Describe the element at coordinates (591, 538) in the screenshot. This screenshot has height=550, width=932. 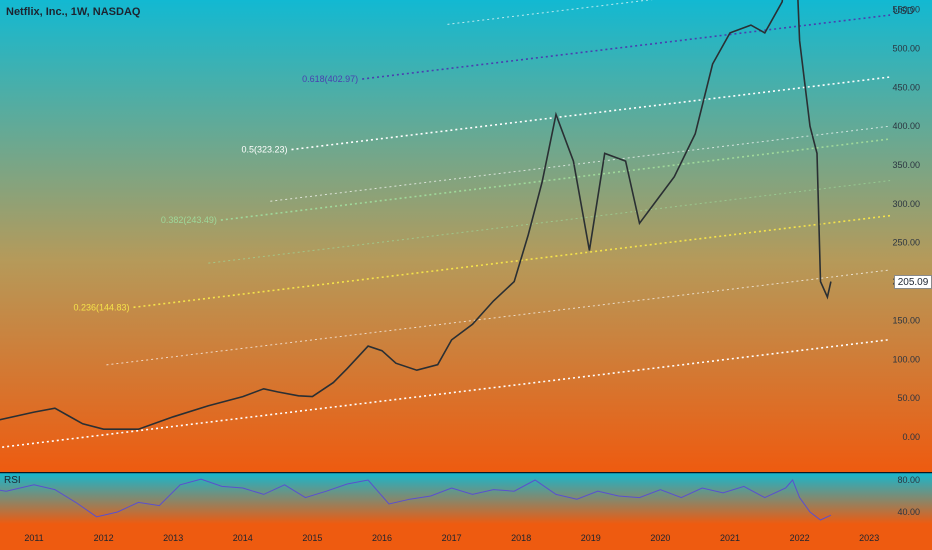
I see `x-tick-label: 2019` at that location.